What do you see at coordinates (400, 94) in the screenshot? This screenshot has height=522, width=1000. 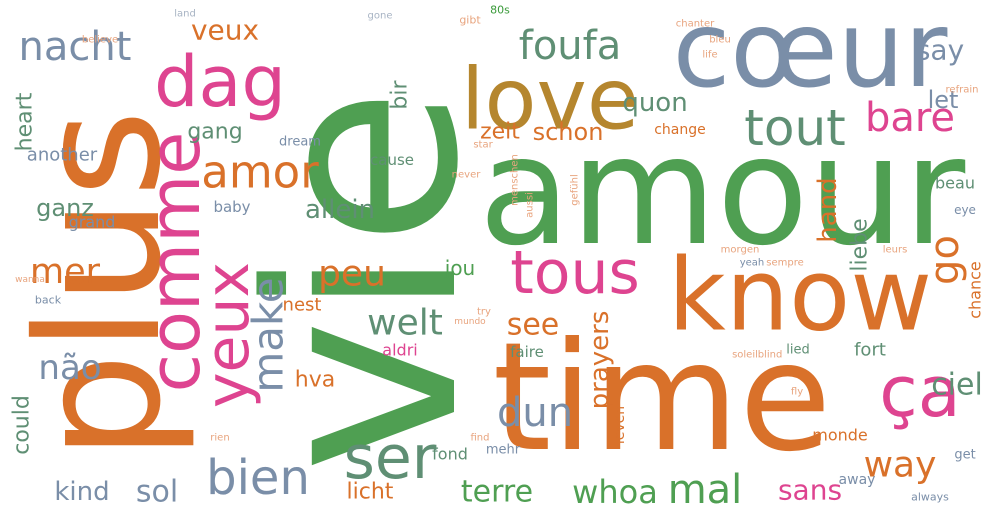 I see `word: bir` at bounding box center [400, 94].